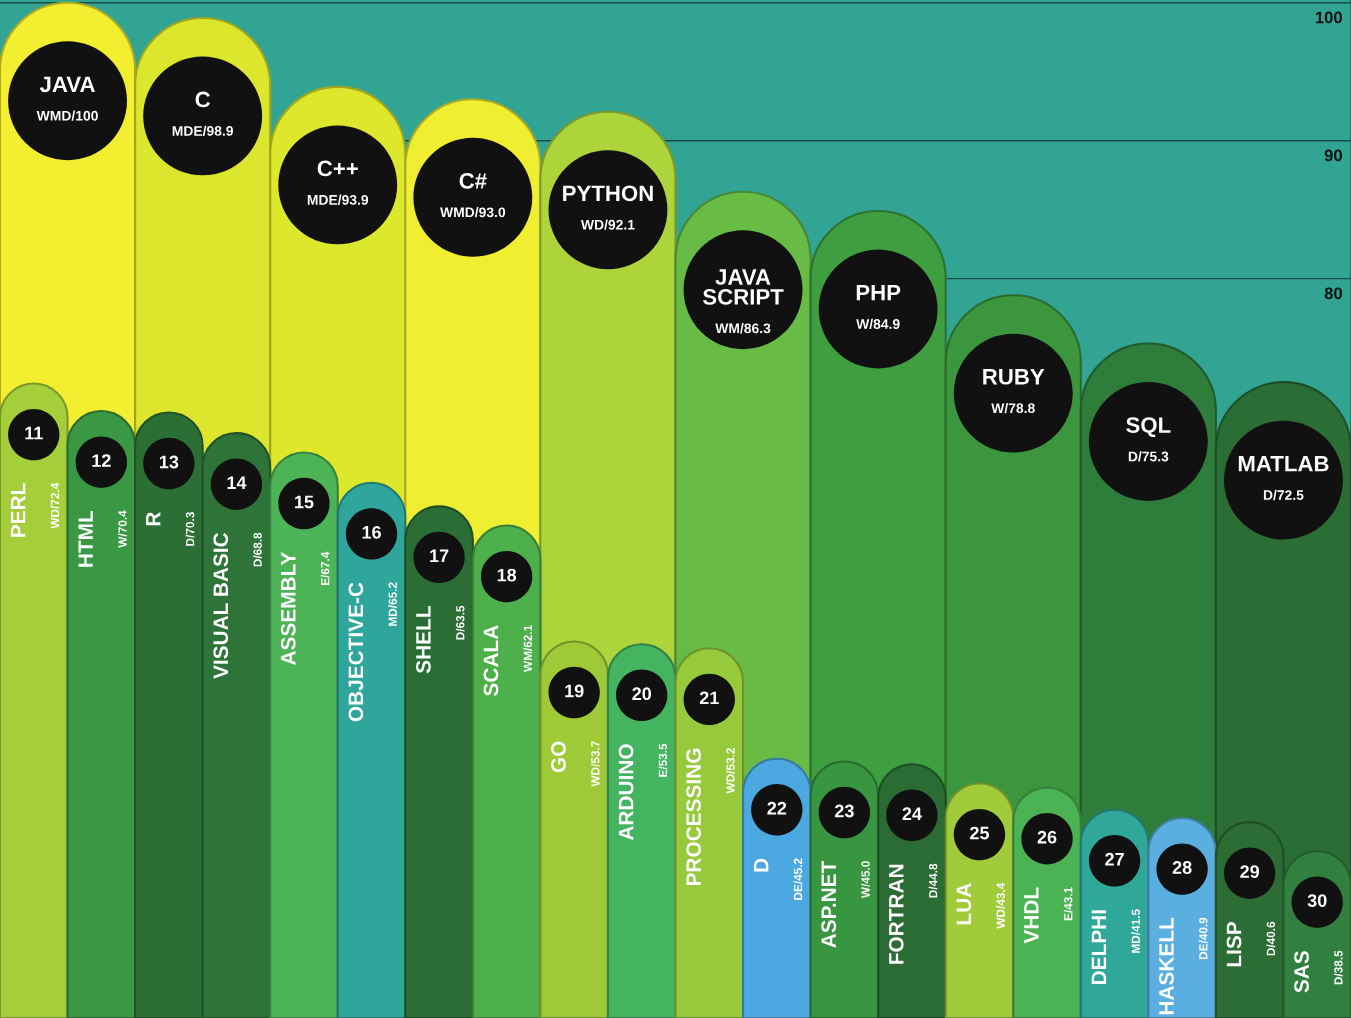 The width and height of the screenshot is (1351, 1018). Describe the element at coordinates (663, 760) in the screenshot. I see `data-label: E/53.5` at that location.